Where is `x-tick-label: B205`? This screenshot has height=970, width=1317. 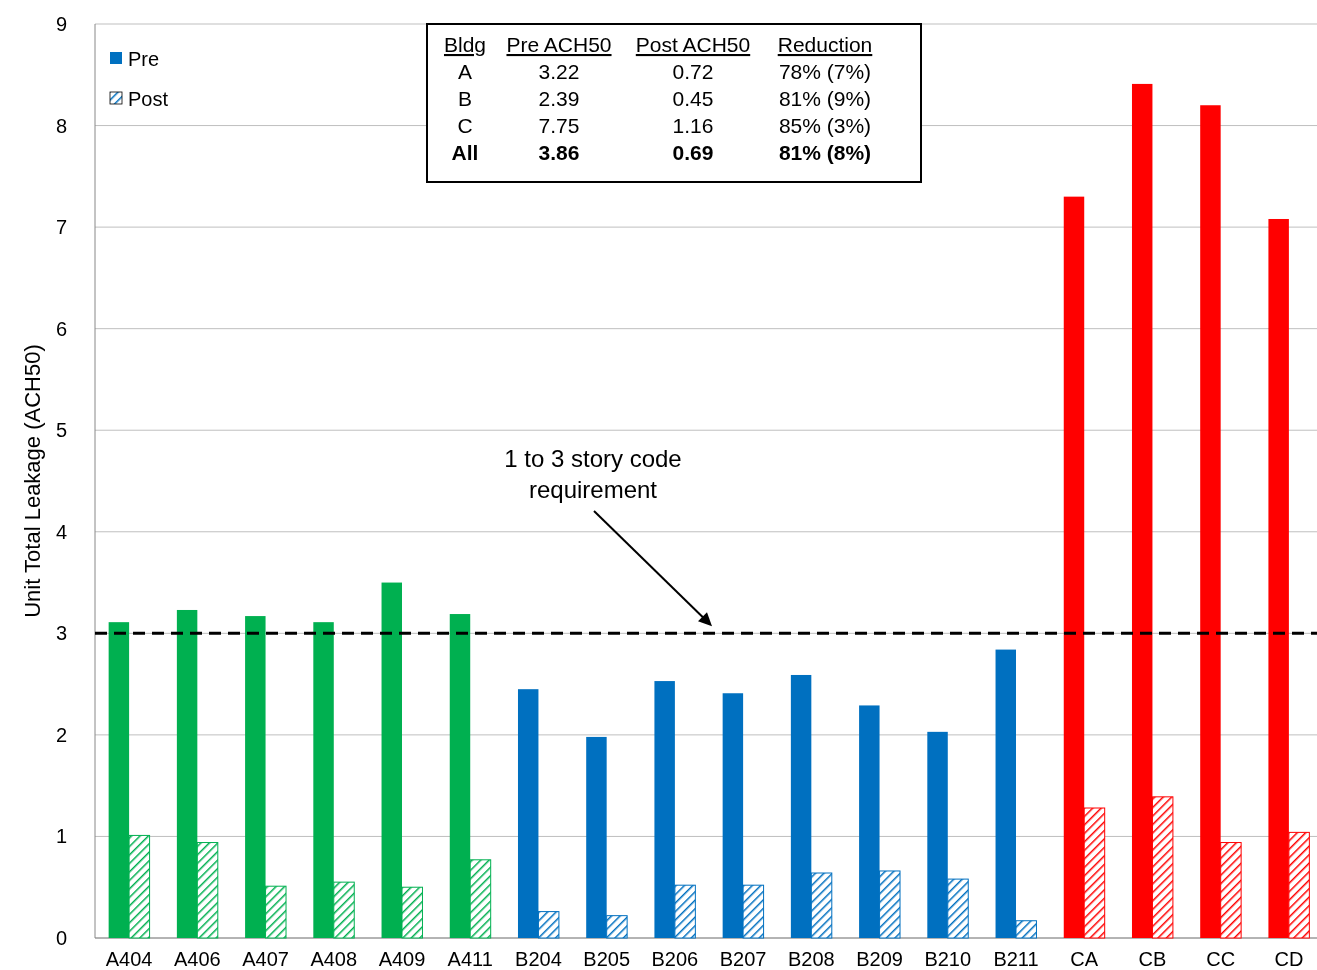
x-tick-label: B205 is located at coordinates (607, 959).